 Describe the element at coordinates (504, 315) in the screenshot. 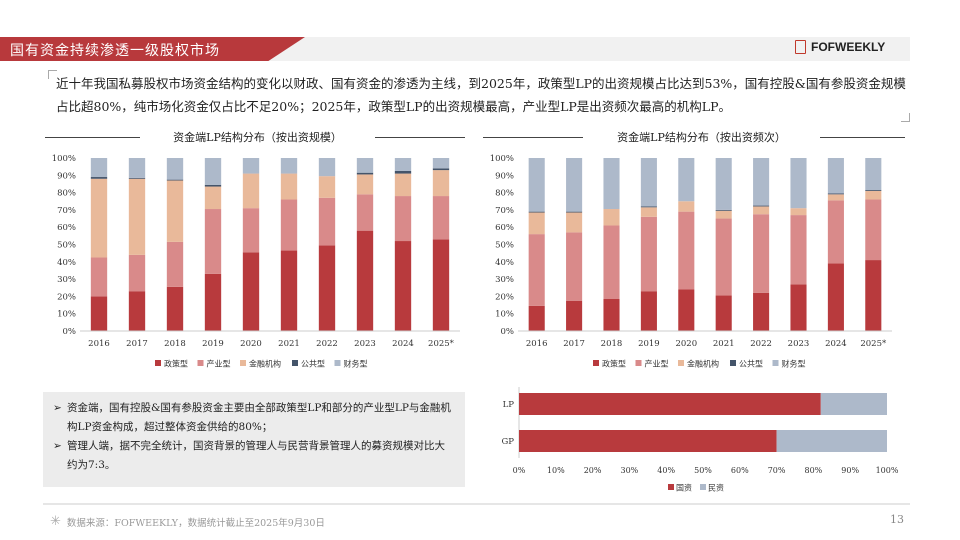

I see `y-tick-label: 10%` at that location.